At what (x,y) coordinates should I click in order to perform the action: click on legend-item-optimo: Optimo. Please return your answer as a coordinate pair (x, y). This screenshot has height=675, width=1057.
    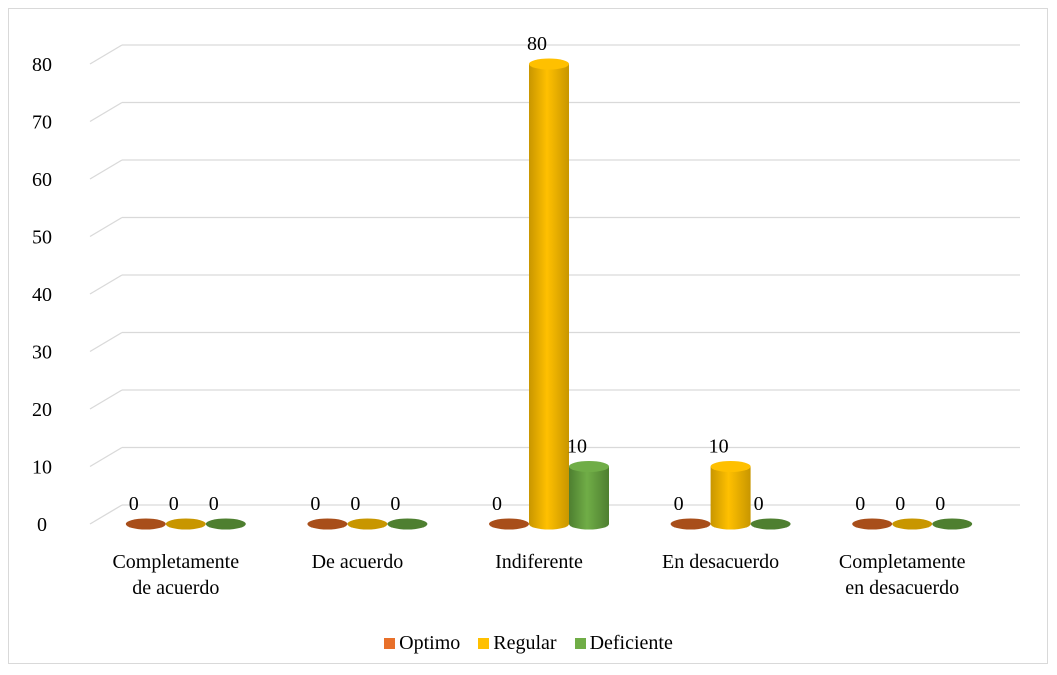
    Looking at the image, I should click on (422, 643).